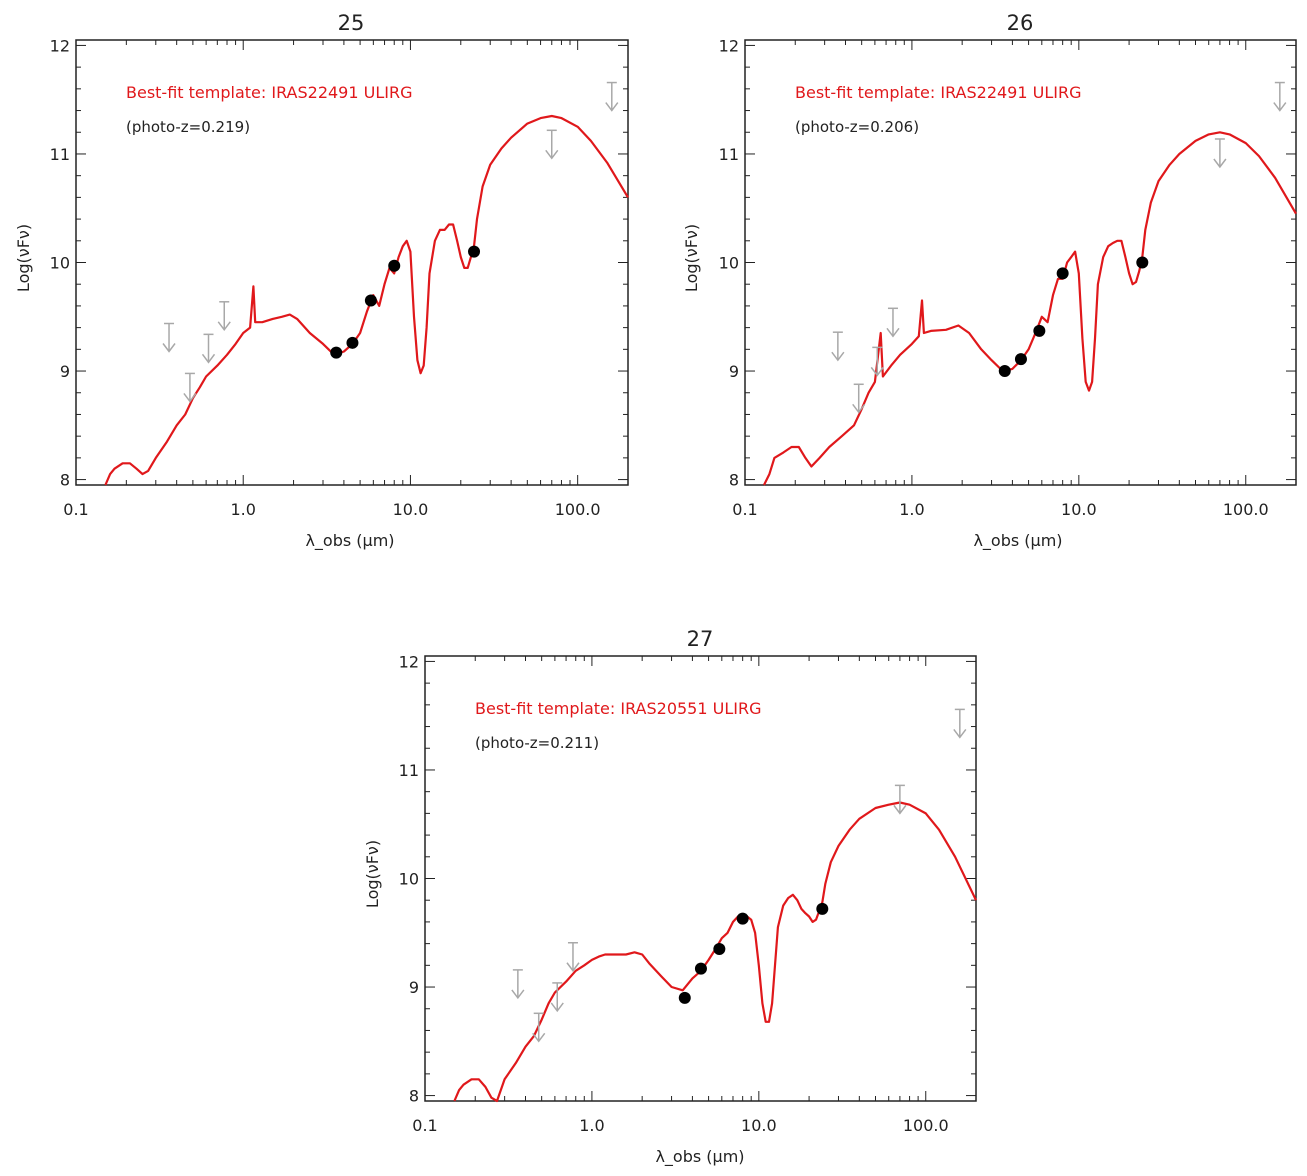 The height and width of the screenshot is (1176, 1307). Describe the element at coordinates (618, 708) in the screenshot. I see `template-annotation: Best-fit template: IRAS20551 ULIRG` at that location.